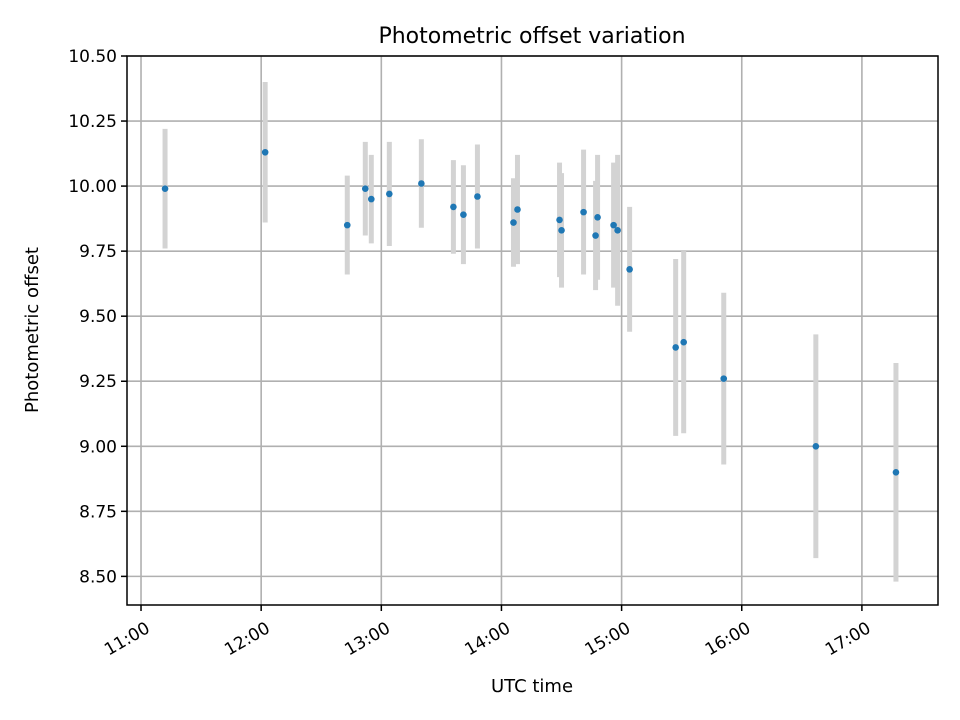 The image size is (960, 720). Describe the element at coordinates (98, 577) in the screenshot. I see `y-tick-label: 8.50` at that location.